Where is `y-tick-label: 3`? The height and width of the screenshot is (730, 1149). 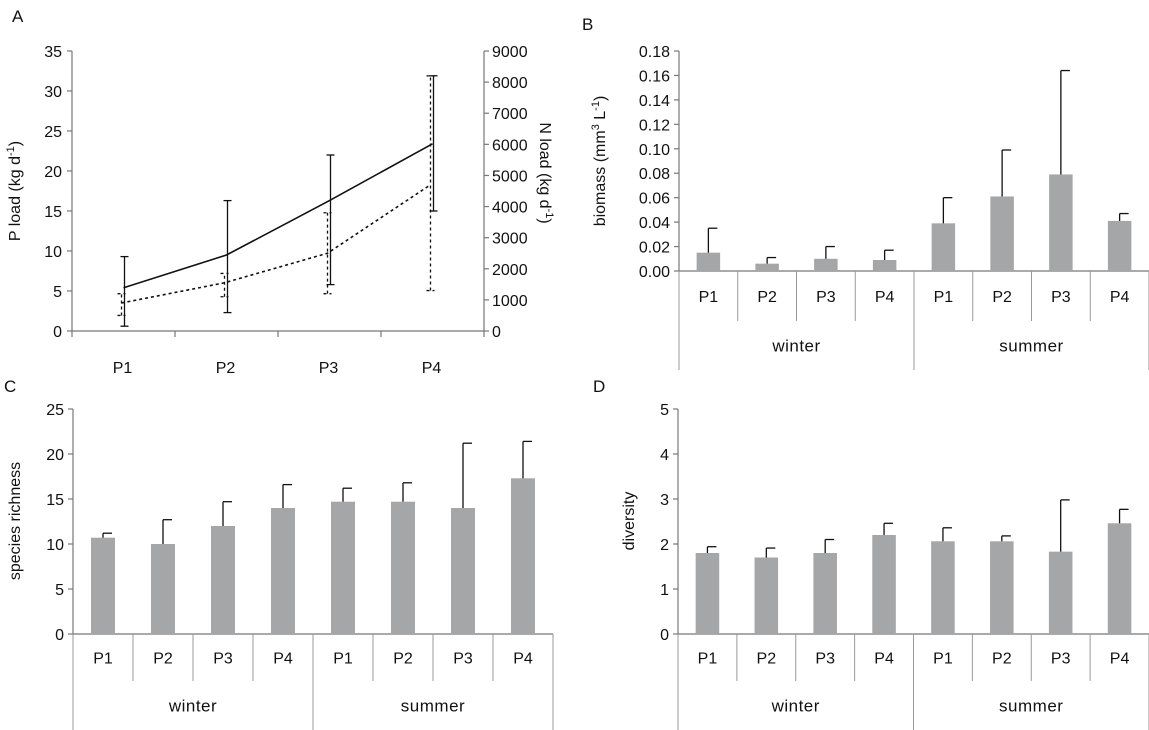
y-tick-label: 3 is located at coordinates (664, 500).